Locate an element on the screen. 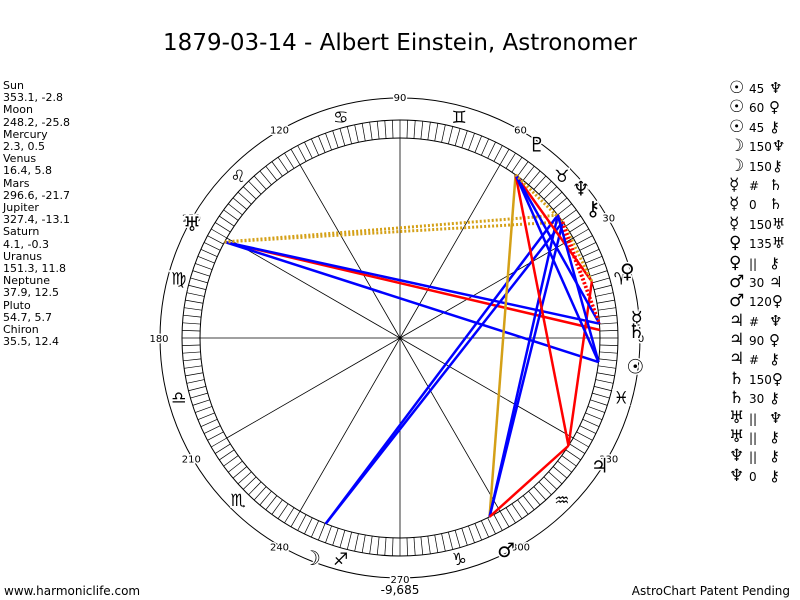 The width and height of the screenshot is (800, 600). aspect-value: 0 is located at coordinates (753, 205).